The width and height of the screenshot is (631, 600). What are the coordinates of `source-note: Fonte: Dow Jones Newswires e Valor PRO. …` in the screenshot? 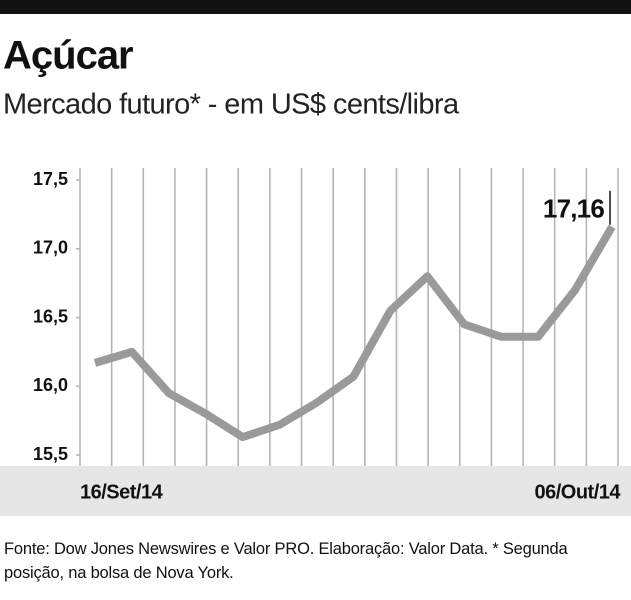 It's located at (286, 561).